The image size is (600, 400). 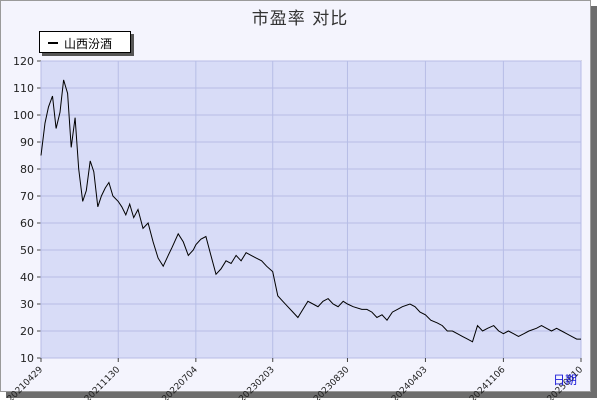 What do you see at coordinates (565, 380) in the screenshot?
I see `x-axis-label: 日期` at bounding box center [565, 380].